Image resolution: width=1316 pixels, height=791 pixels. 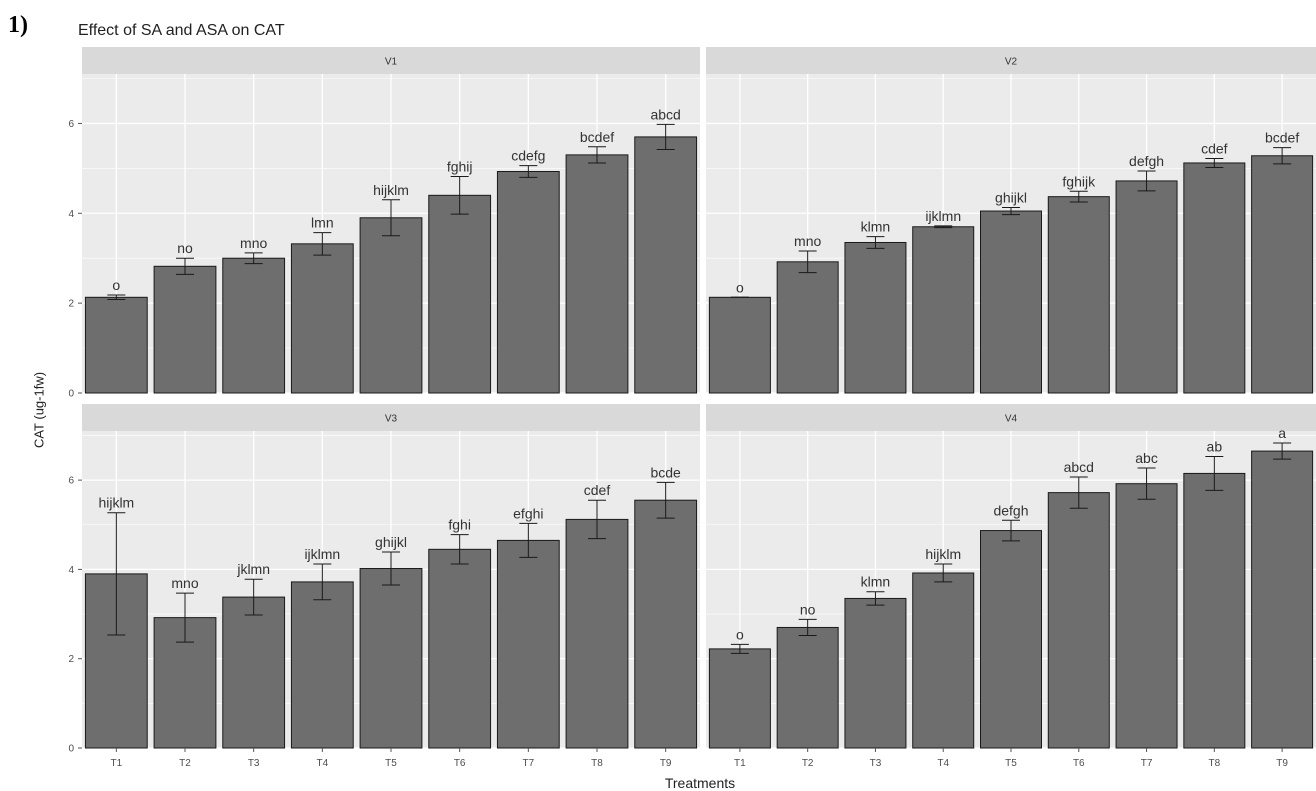 What do you see at coordinates (528, 156) in the screenshot?
I see `significance-letter-label: cdefg` at bounding box center [528, 156].